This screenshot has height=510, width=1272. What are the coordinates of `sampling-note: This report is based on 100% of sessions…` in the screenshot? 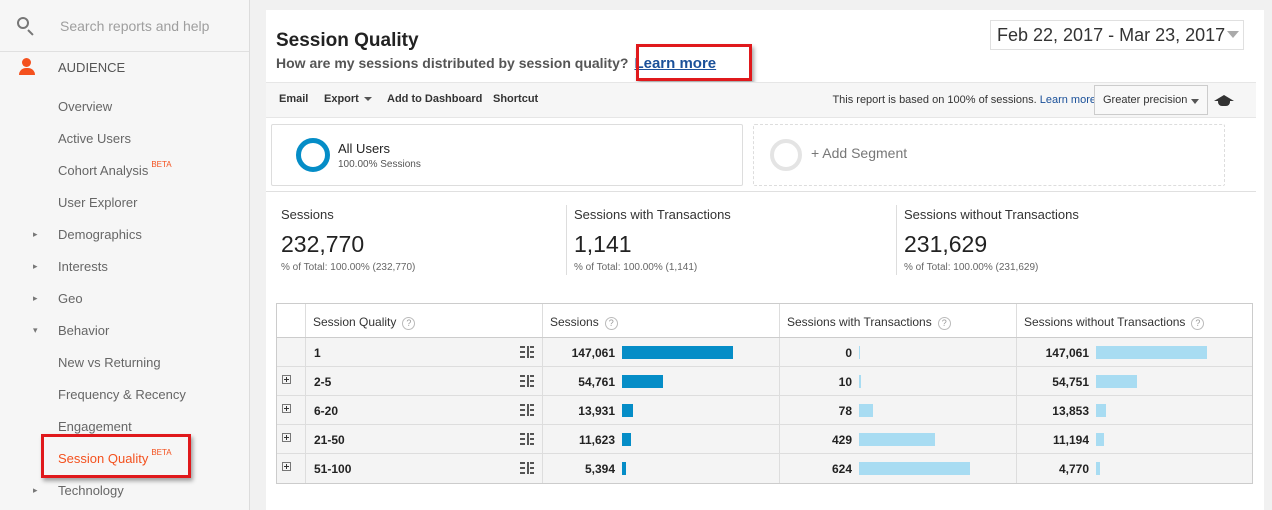 It's located at (964, 100).